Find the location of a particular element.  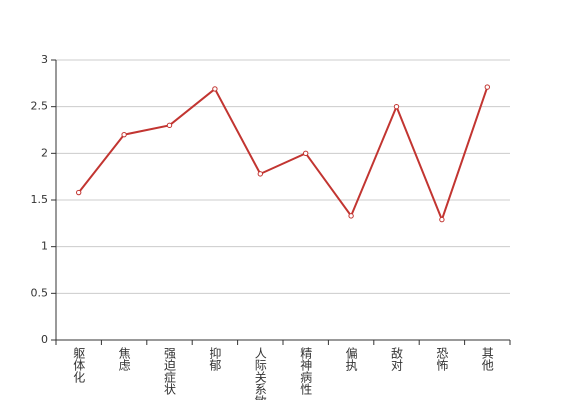

y-tick-label: 3 is located at coordinates (44, 59).